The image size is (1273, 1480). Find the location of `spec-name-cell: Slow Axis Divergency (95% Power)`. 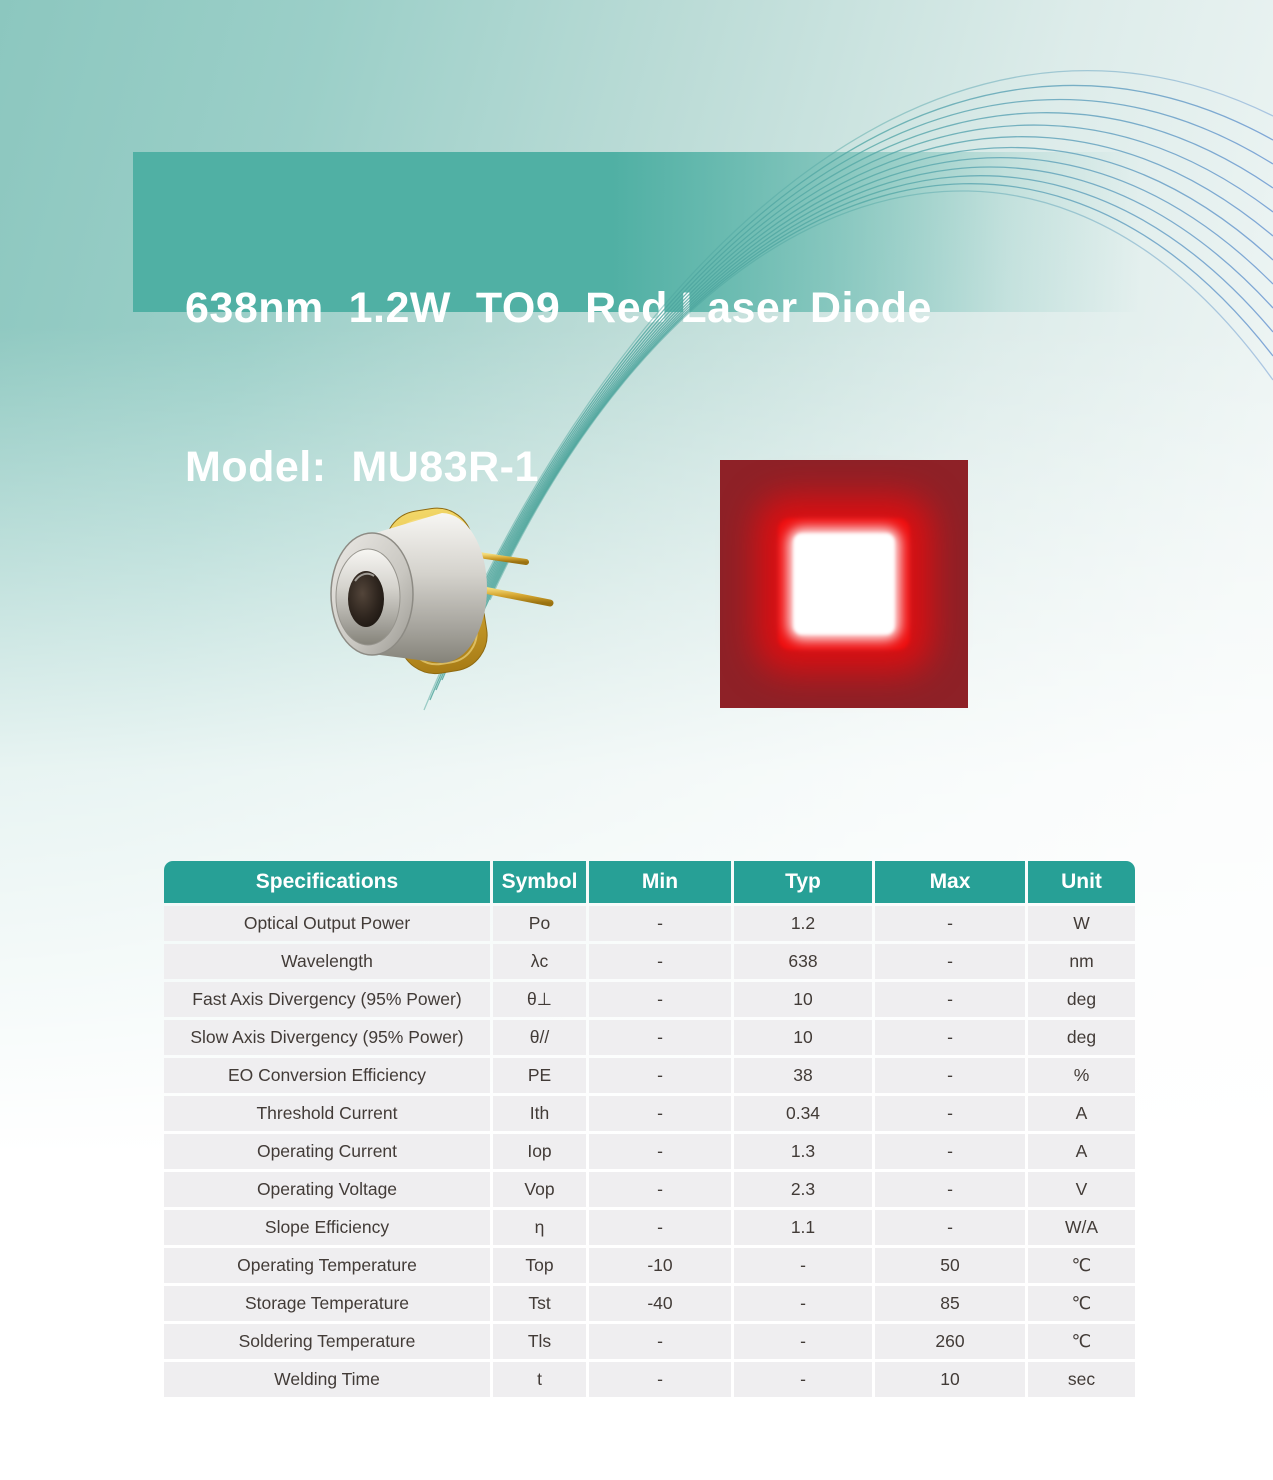

spec-name-cell: Slow Axis Divergency (95% Power) is located at coordinates (327, 1037).